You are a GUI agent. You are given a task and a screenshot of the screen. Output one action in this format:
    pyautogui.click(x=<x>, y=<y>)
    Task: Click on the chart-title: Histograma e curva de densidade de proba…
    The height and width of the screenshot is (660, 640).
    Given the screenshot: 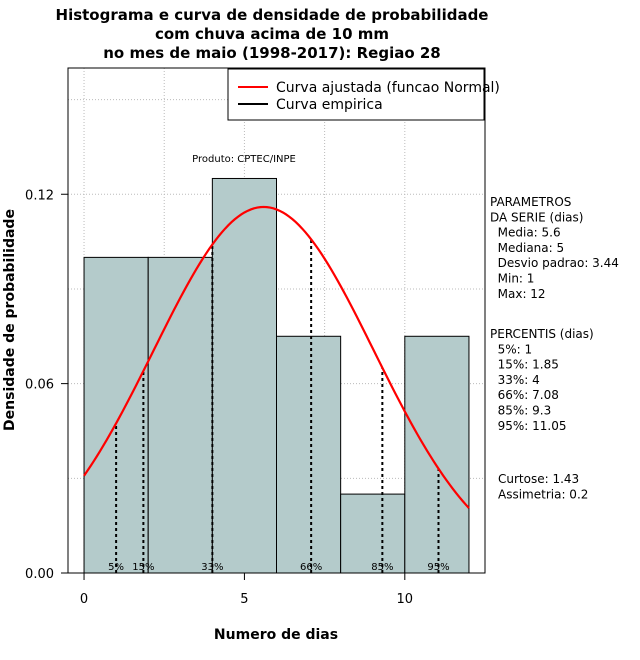 What is the action you would take?
    pyautogui.click(x=272, y=34)
    